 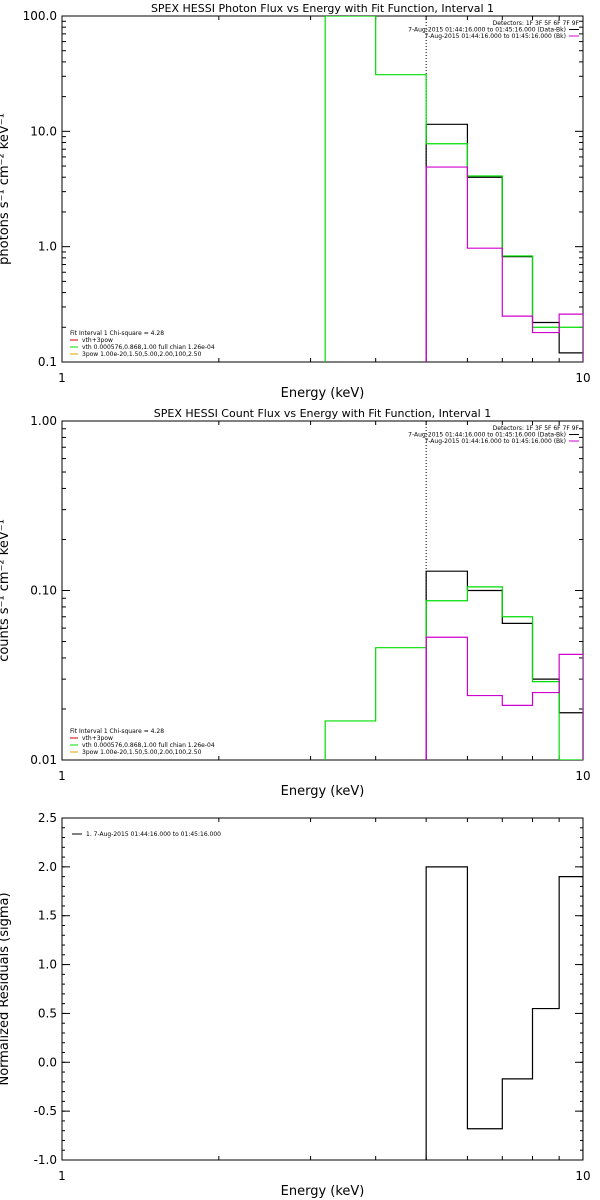 What do you see at coordinates (6, 590) in the screenshot?
I see `y-axis-label: counts s⁻¹ cm⁻² keV⁻¹` at bounding box center [6, 590].